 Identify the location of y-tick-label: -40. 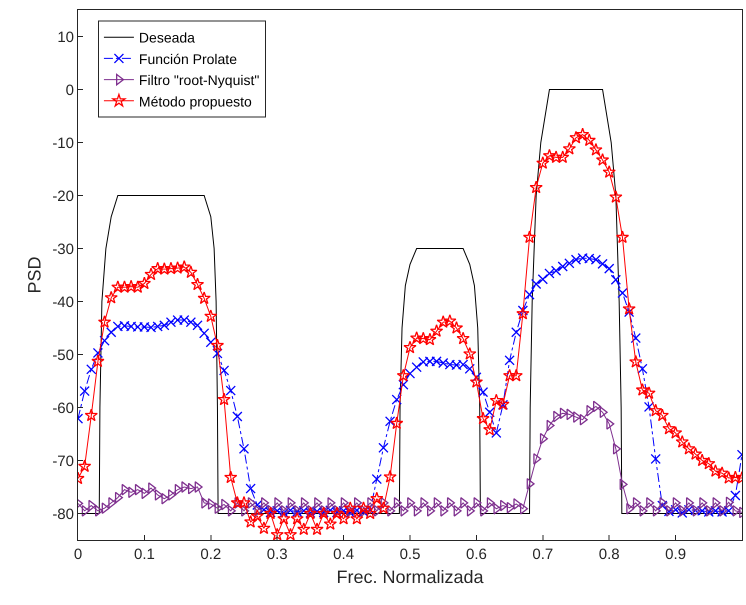
(63, 302).